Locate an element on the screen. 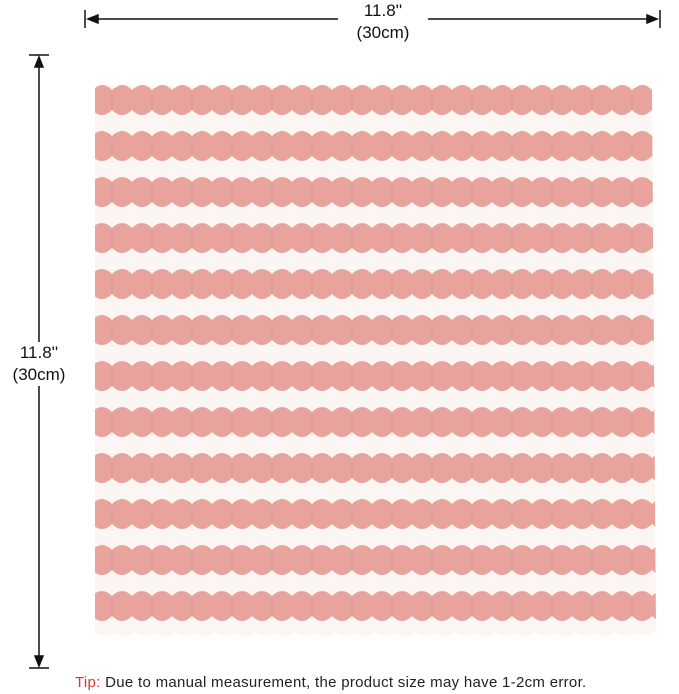 This screenshot has height=694, width=679. height-cm: (30cm) is located at coordinates (39, 374).